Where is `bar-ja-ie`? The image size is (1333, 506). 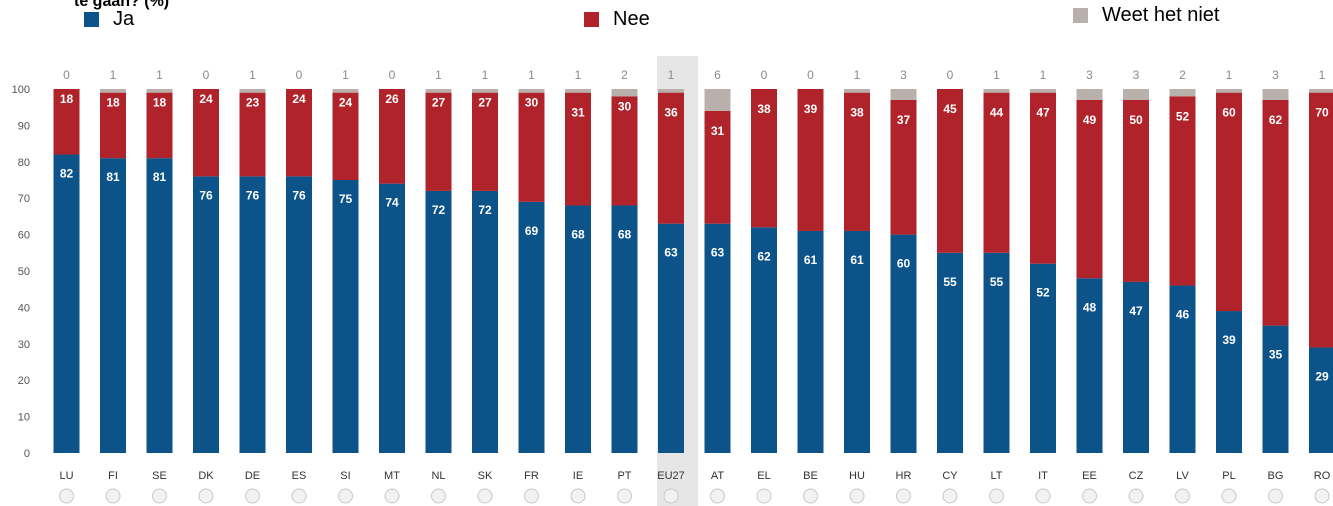
bar-ja-ie is located at coordinates (578, 329).